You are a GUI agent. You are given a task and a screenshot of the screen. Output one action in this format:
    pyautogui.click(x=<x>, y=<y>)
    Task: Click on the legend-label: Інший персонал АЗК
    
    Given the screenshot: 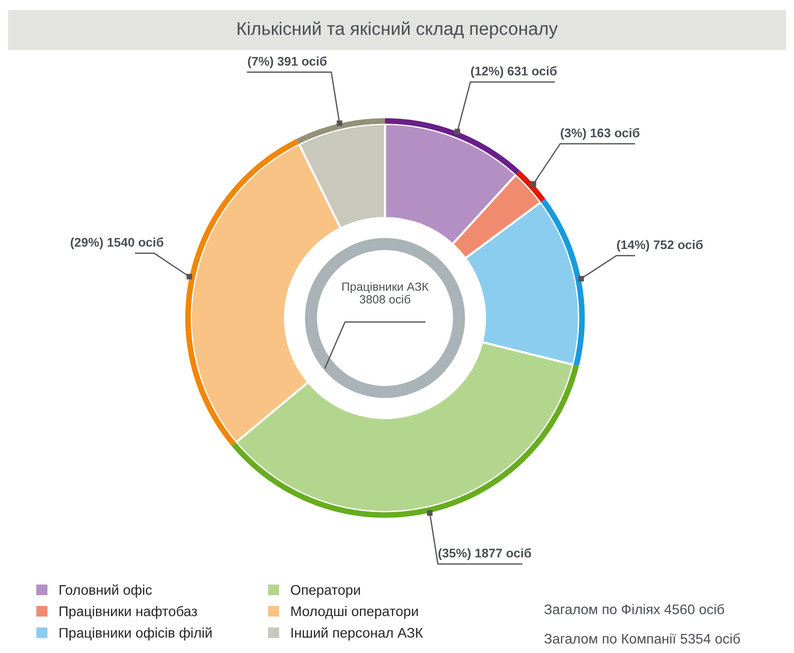 What is the action you would take?
    pyautogui.click(x=357, y=633)
    